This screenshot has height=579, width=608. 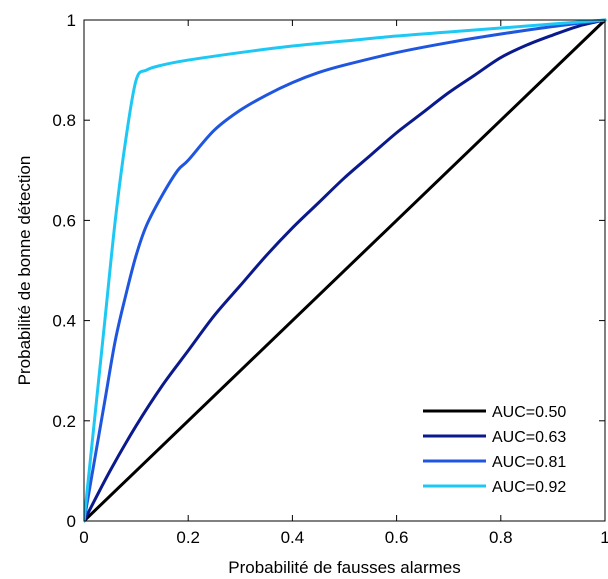 What do you see at coordinates (494, 450) in the screenshot?
I see `legend: AUC=0.50 AUC=0.63 AUC=0.81 AUC=0.92` at bounding box center [494, 450].